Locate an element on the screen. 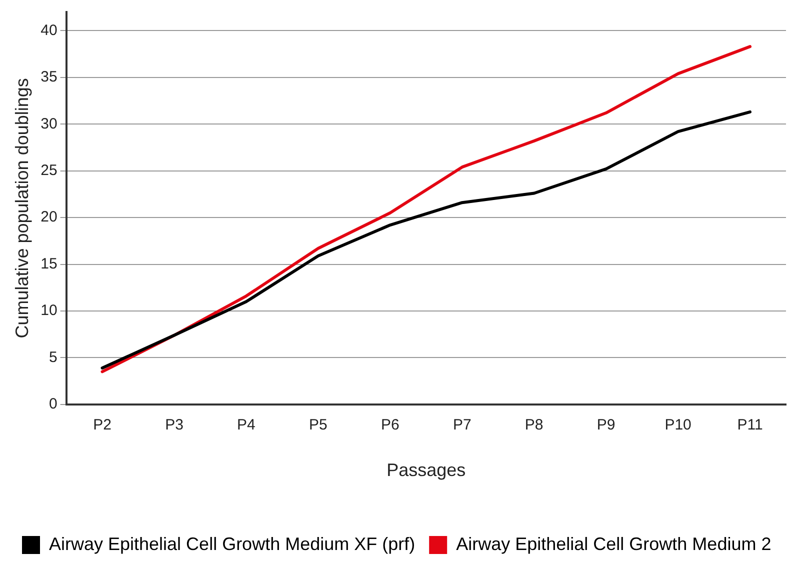  y-tick-label: 10 is located at coordinates (49, 311).